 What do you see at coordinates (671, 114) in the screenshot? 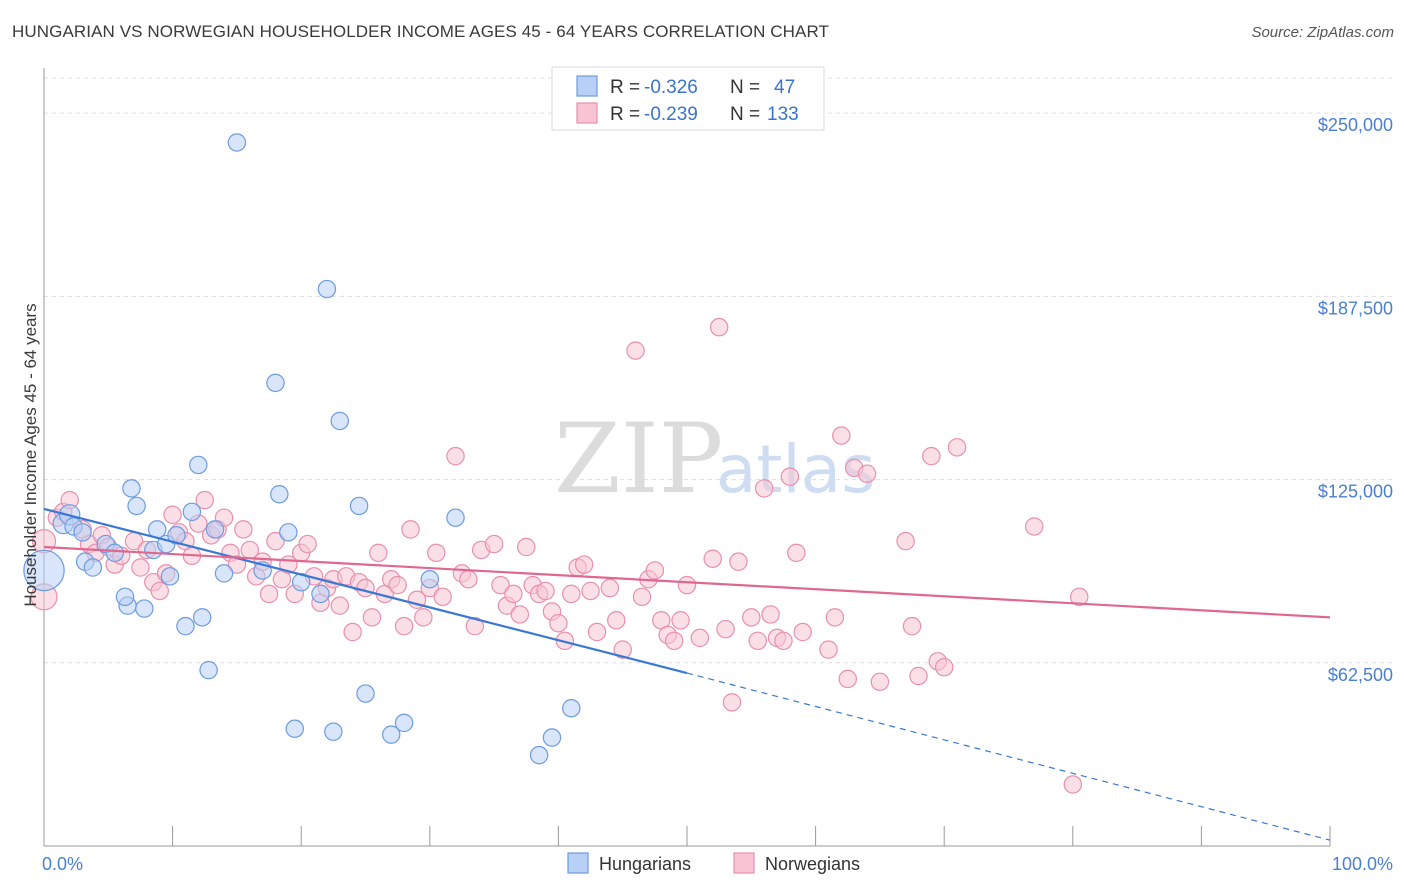
I see `legend-r-value-norwegian: -0.239` at bounding box center [671, 114].